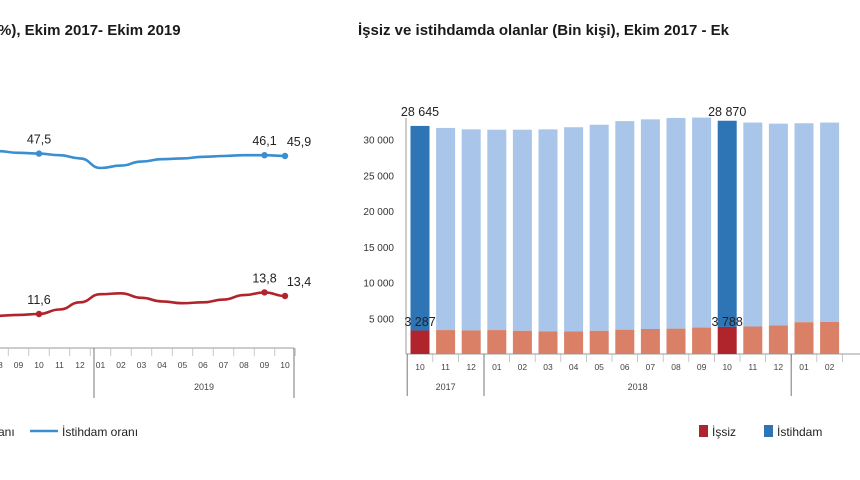  What do you see at coordinates (183, 365) in the screenshot?
I see `left-x-tick-label: 05` at bounding box center [183, 365].